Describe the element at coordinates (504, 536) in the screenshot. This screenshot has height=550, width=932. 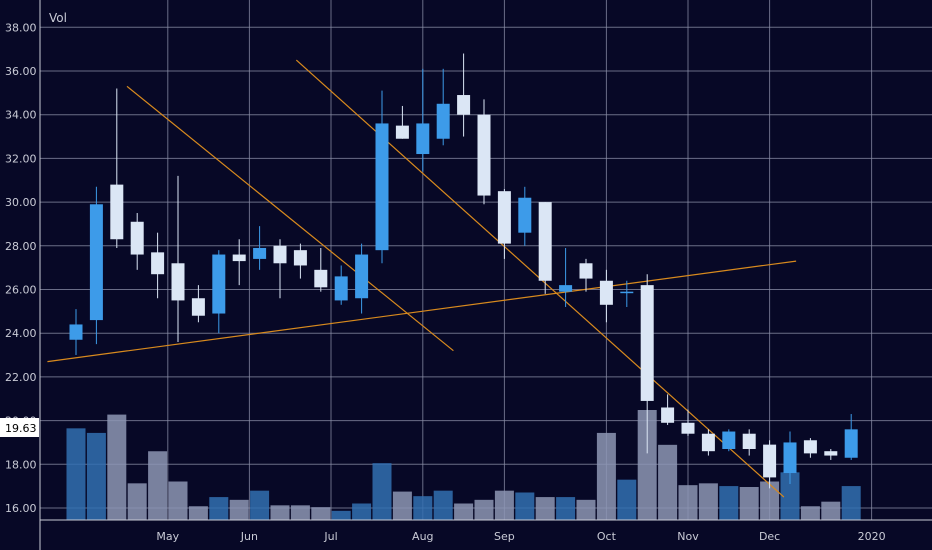
I see `x-tick-label: Sep` at that location.